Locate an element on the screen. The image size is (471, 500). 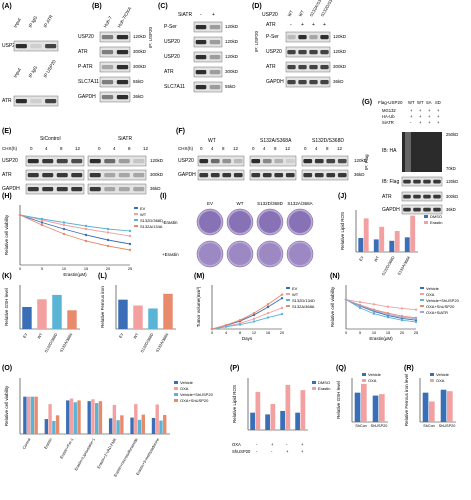
row-label: -Erastin is located at coordinates (170, 222).